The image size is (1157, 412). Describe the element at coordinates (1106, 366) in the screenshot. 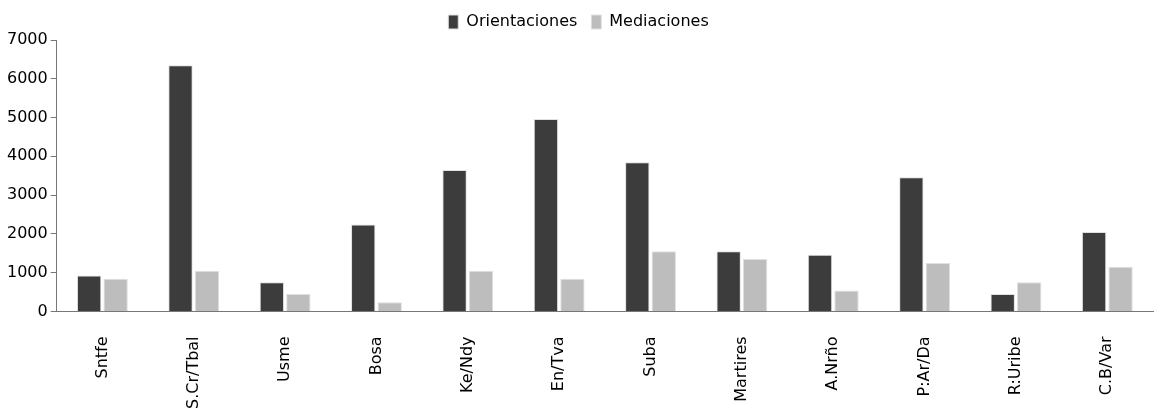

I see `x-tick-label: C.B/Var` at that location.